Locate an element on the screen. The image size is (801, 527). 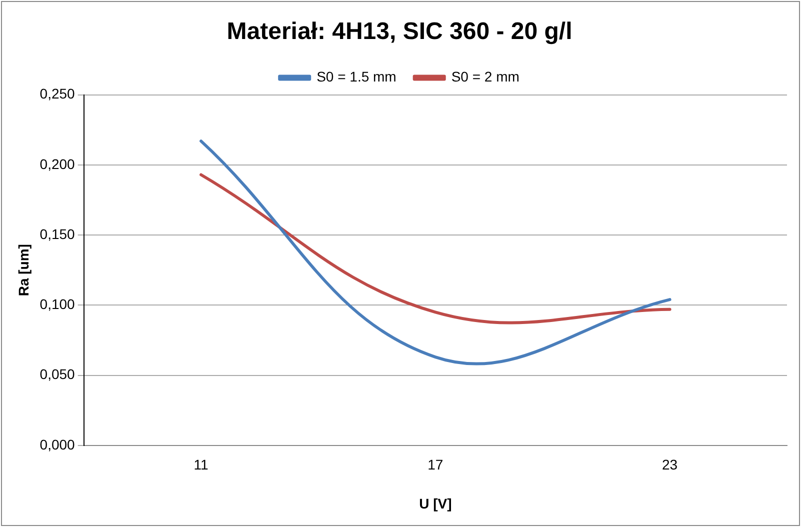
legend-label: S0 = 1.5 mm is located at coordinates (356, 76).